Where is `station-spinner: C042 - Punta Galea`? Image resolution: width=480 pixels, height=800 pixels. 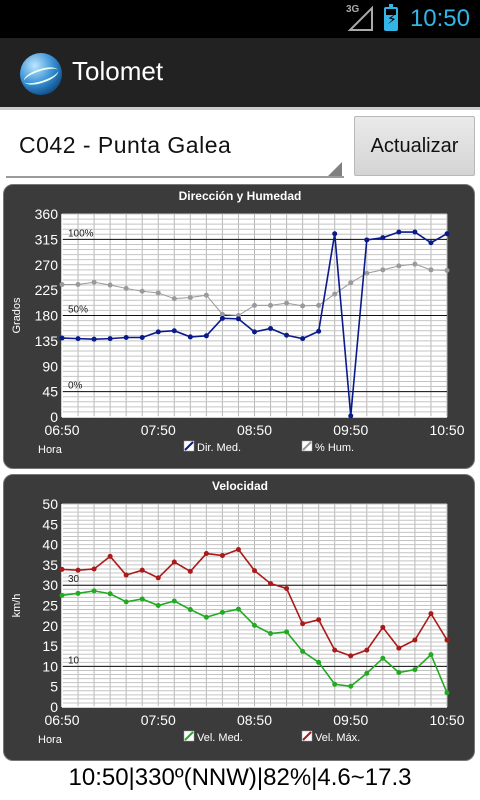
station-spinner: C042 - Punta Galea is located at coordinates (175, 149).